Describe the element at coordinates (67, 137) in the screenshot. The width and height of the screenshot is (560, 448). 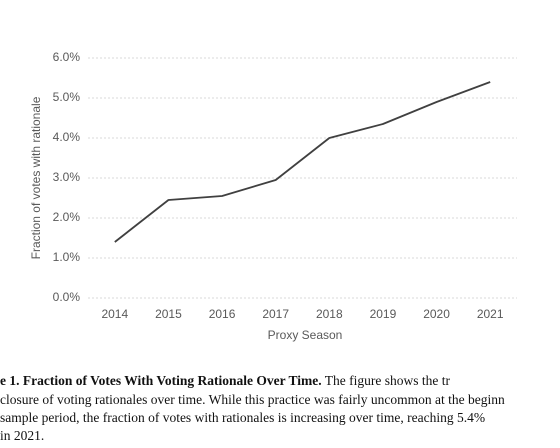
I see `y-tick-label: 4.0%` at that location.